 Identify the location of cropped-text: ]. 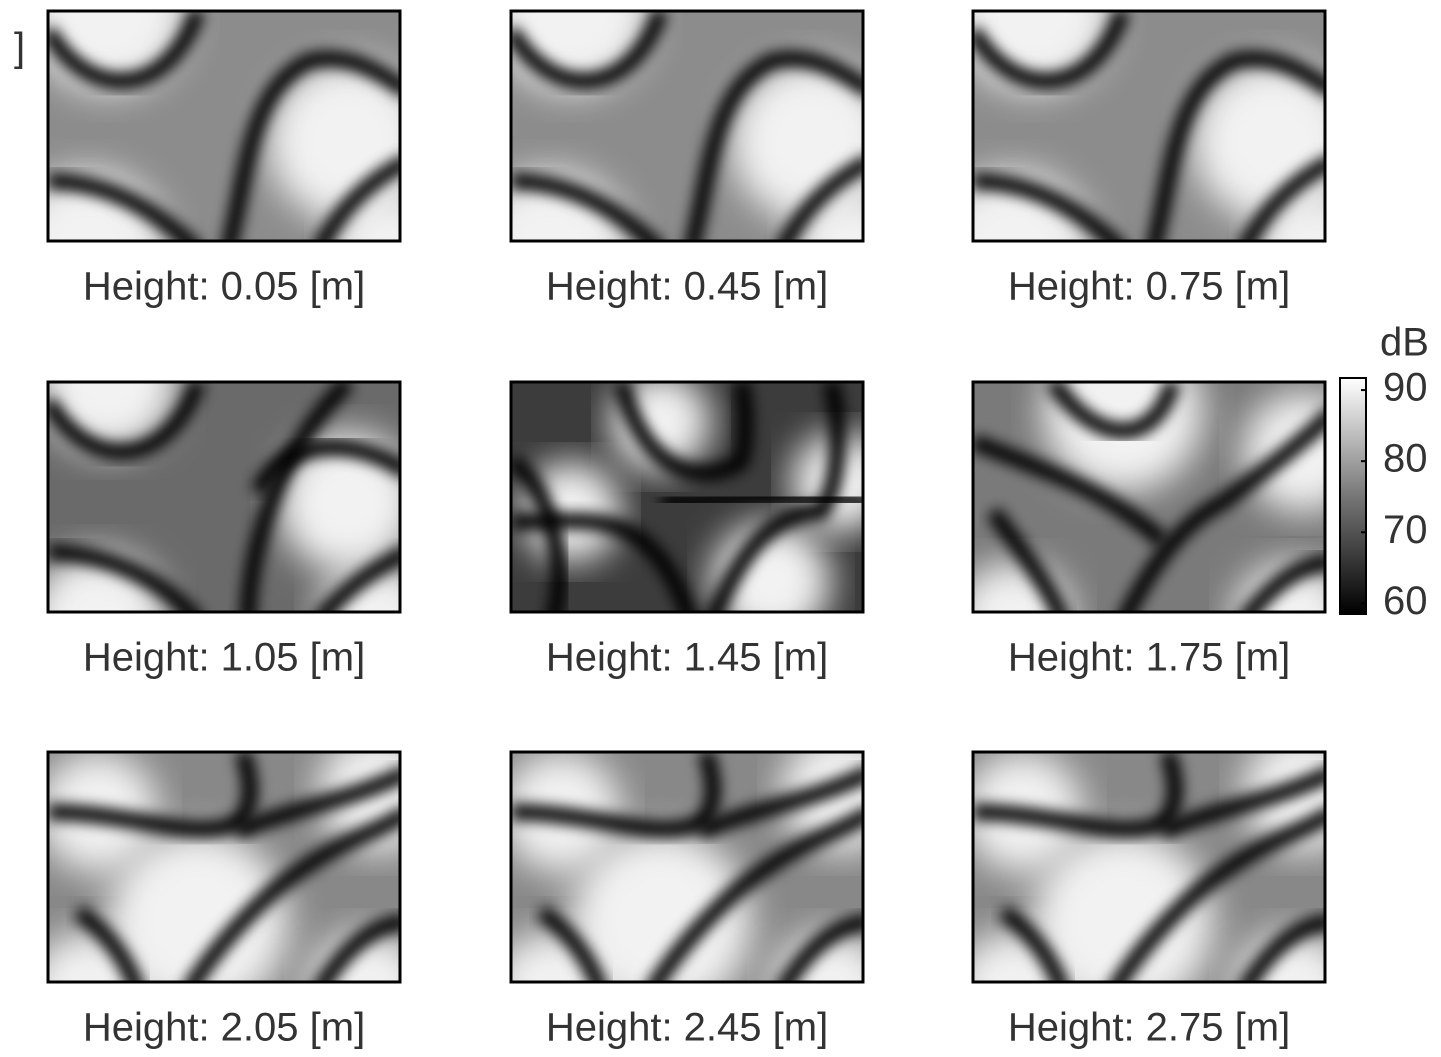
(19, 48).